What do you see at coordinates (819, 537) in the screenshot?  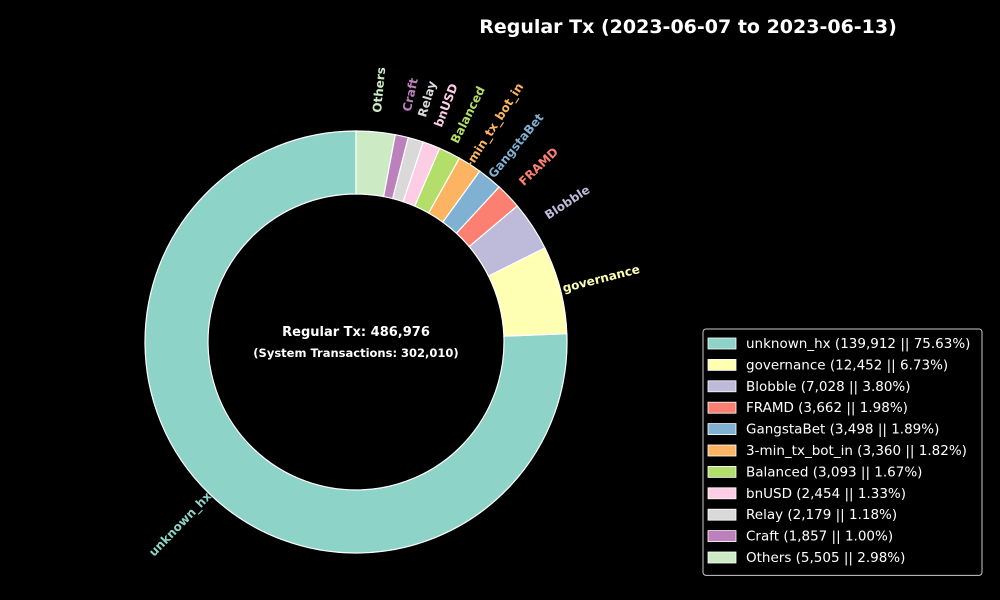 I see `legend-entry-craft: Craft (1,857 || 1.00%)` at bounding box center [819, 537].